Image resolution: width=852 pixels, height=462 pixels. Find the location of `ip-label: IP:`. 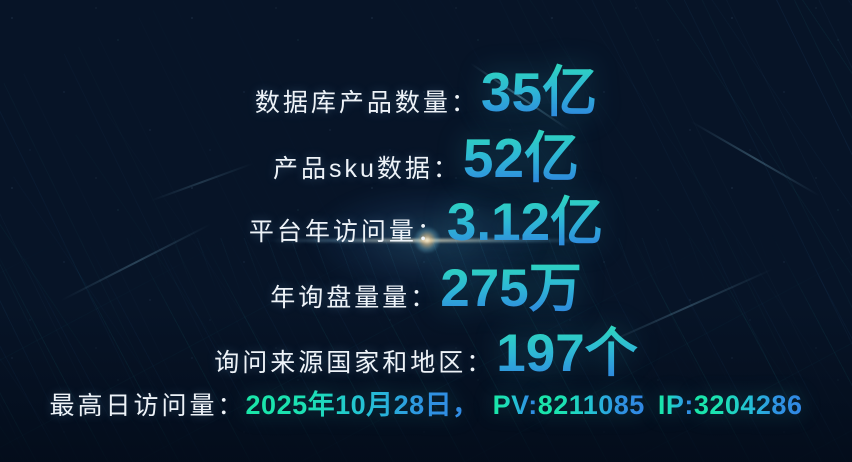

ip-label: IP: is located at coordinates (675, 405).